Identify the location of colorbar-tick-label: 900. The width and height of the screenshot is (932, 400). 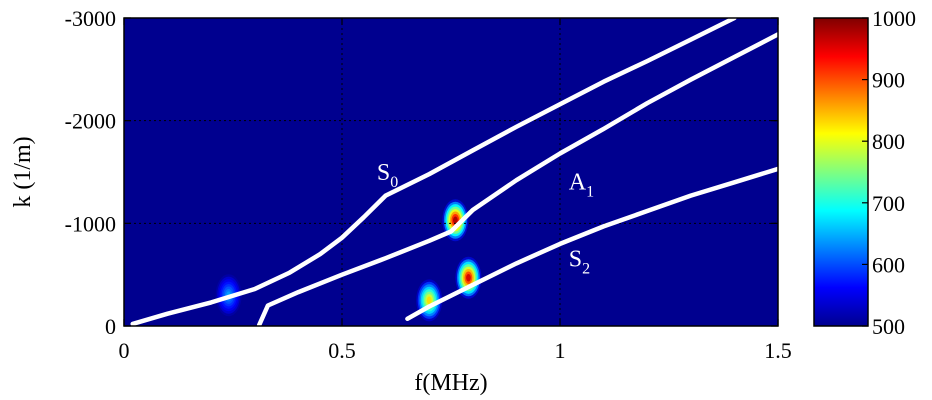
(888, 80).